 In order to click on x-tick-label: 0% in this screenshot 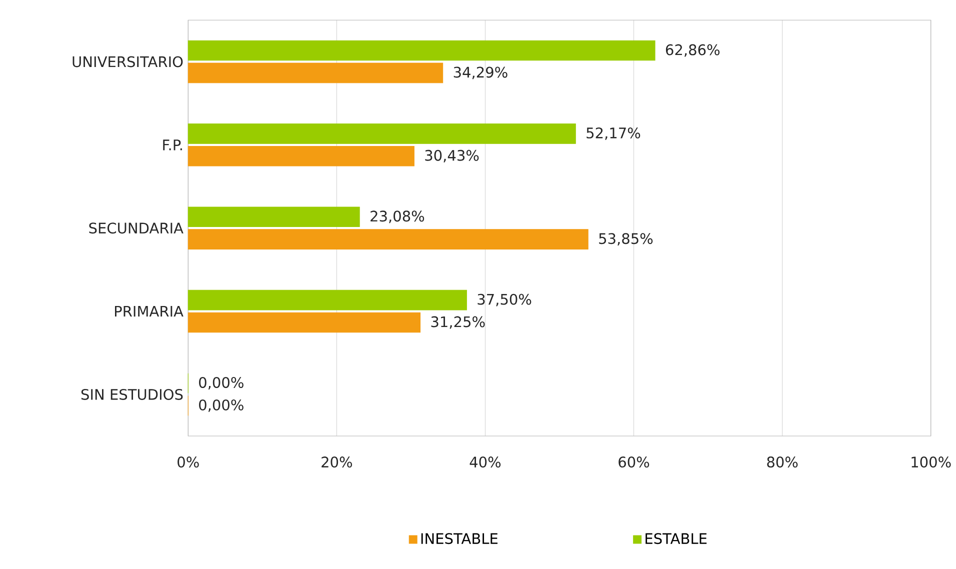, I will do `click(188, 462)`.